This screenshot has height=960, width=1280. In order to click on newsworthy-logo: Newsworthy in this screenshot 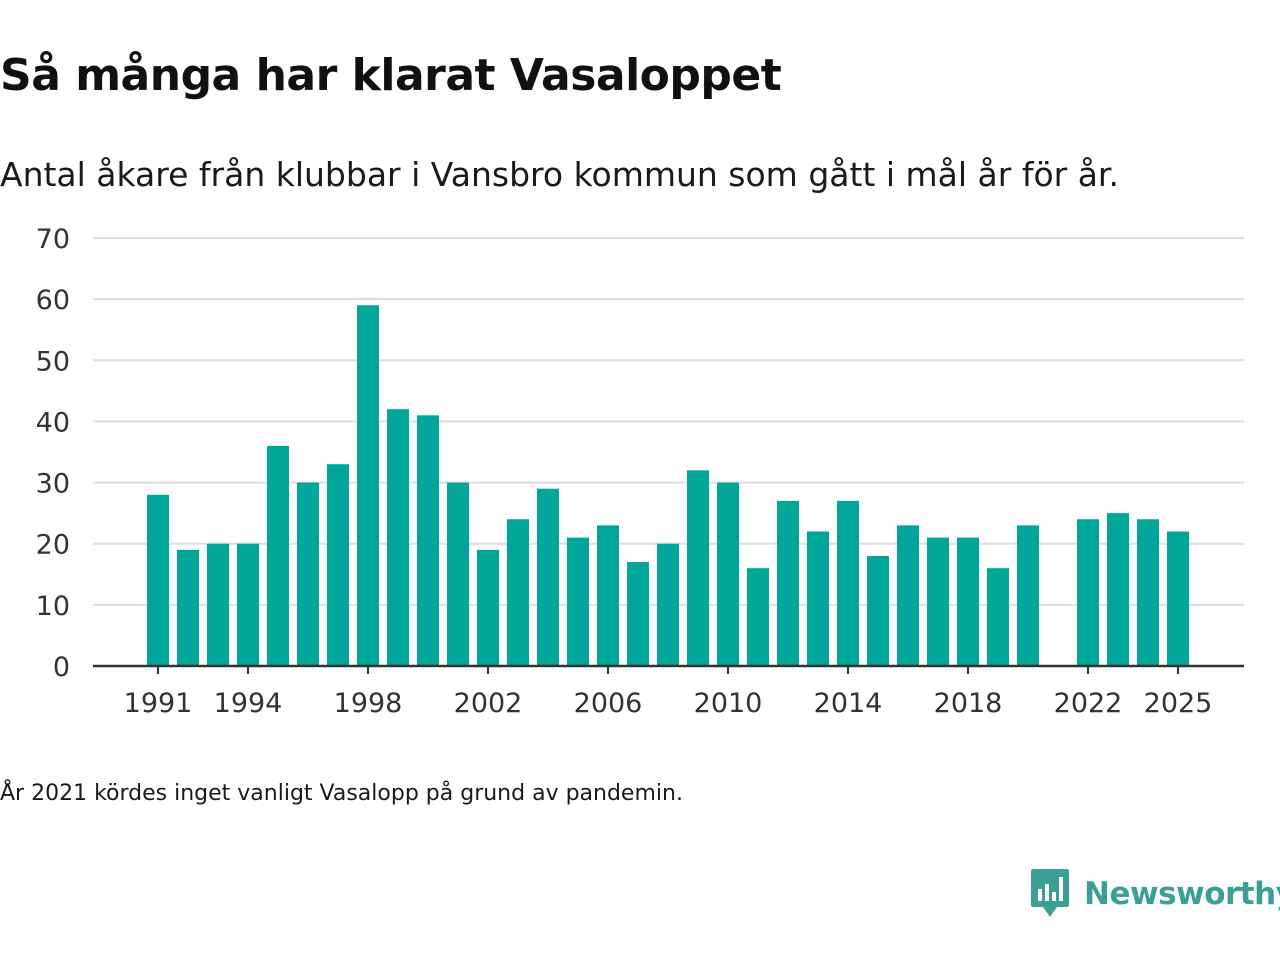, I will do `click(1155, 894)`.